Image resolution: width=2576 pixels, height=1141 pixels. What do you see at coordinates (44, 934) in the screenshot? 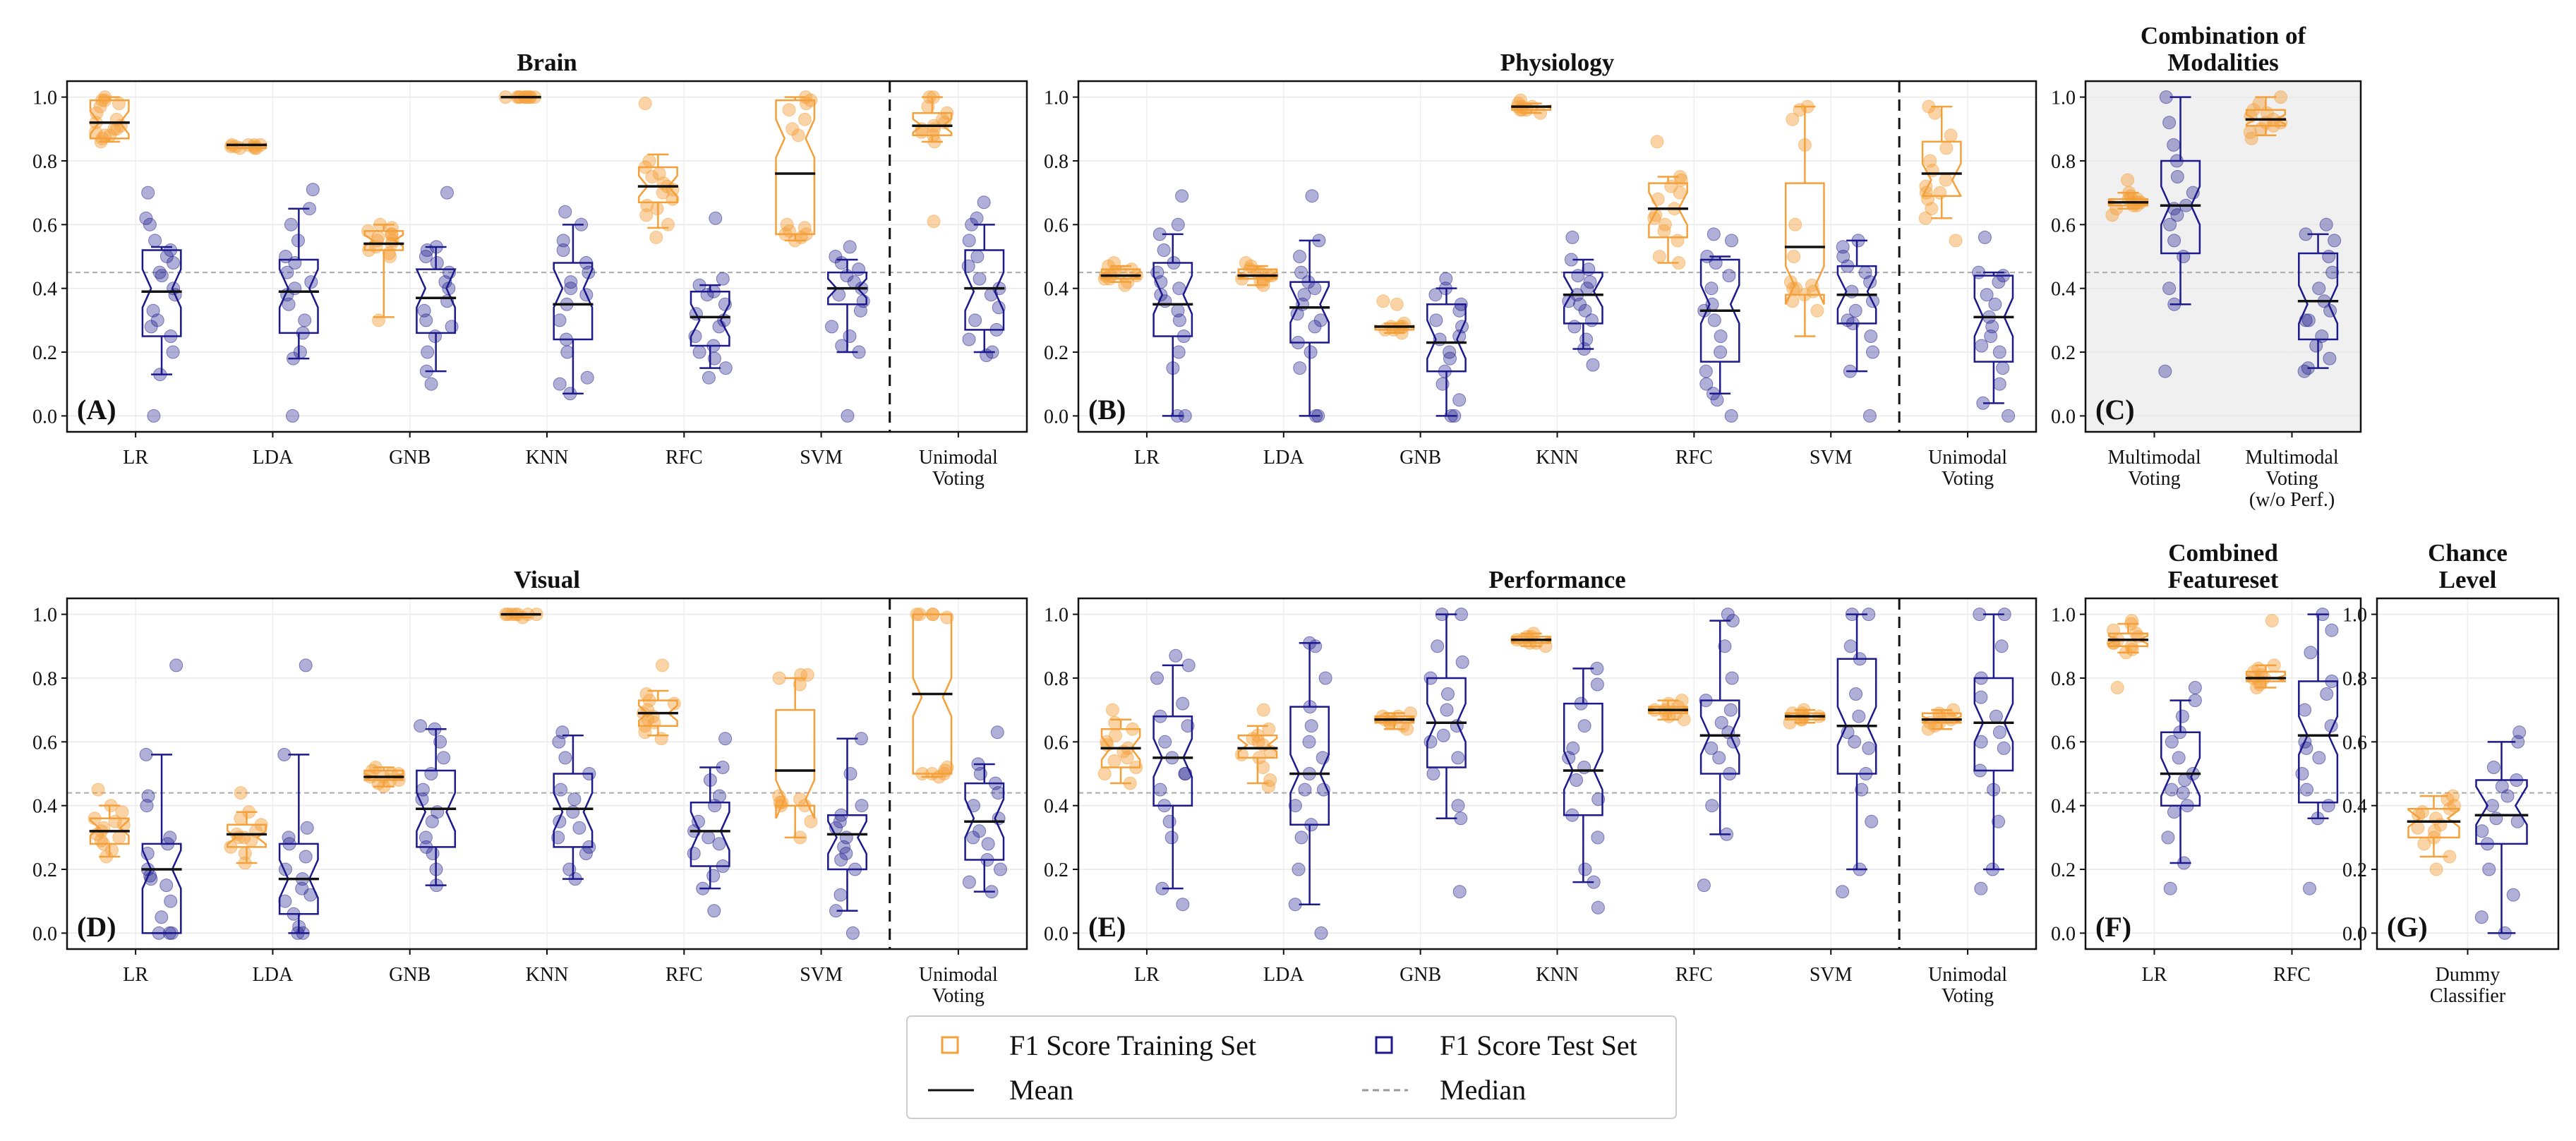
I see `y-tick-label: 0.0` at bounding box center [44, 934].